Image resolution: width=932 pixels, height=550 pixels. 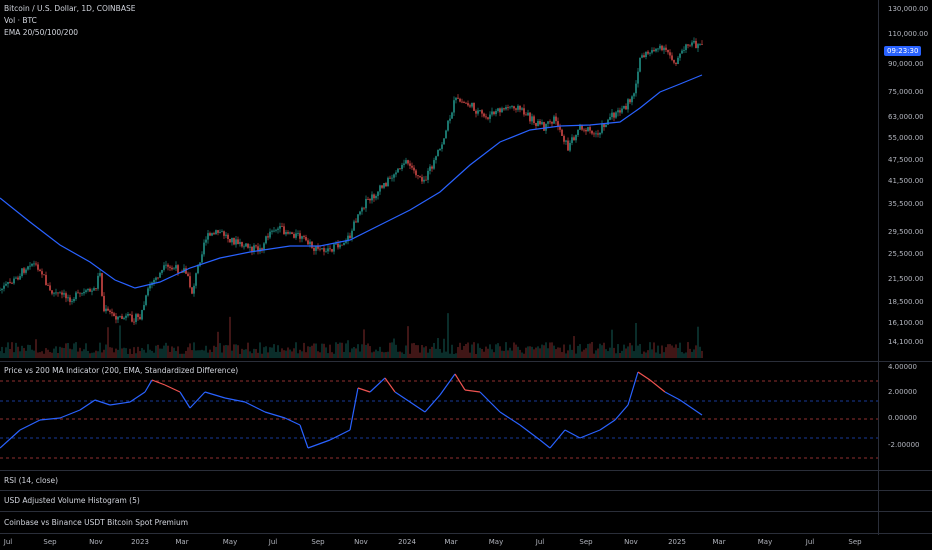 I want to click on pane-divider-indicator, so click(x=466, y=361).